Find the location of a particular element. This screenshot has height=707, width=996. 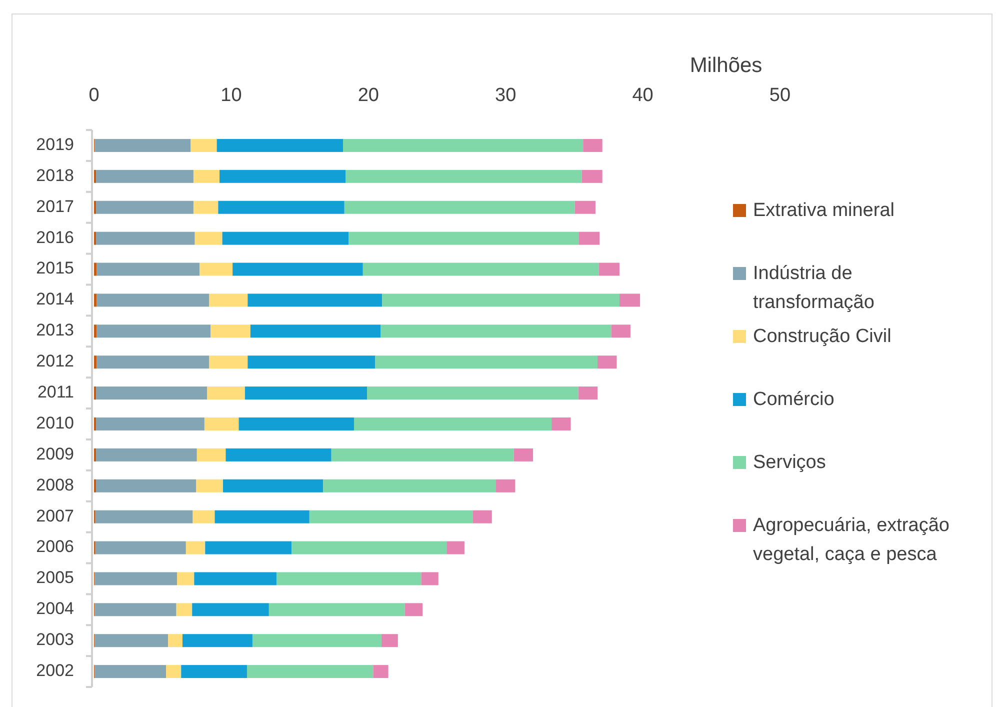

legend-label: Extrativa mineral is located at coordinates (823, 211).